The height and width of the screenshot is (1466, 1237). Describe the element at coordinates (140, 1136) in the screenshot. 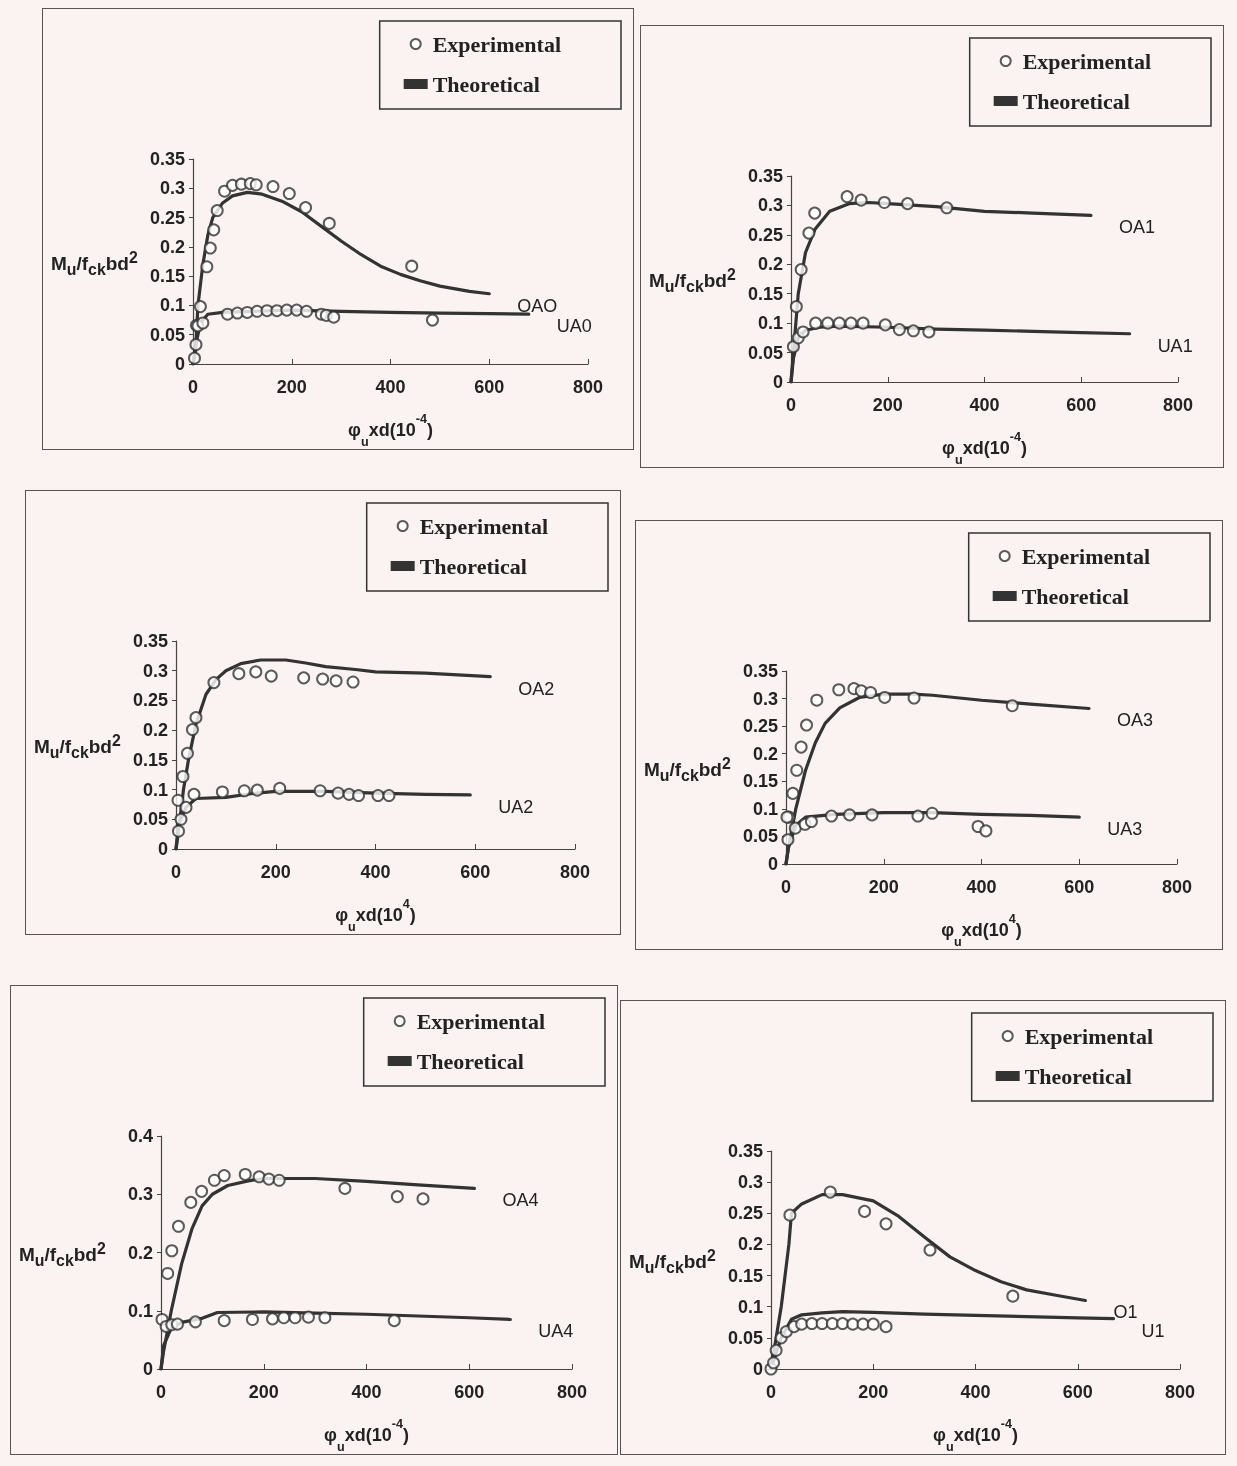

I see `y-tick-label: 0.4` at that location.